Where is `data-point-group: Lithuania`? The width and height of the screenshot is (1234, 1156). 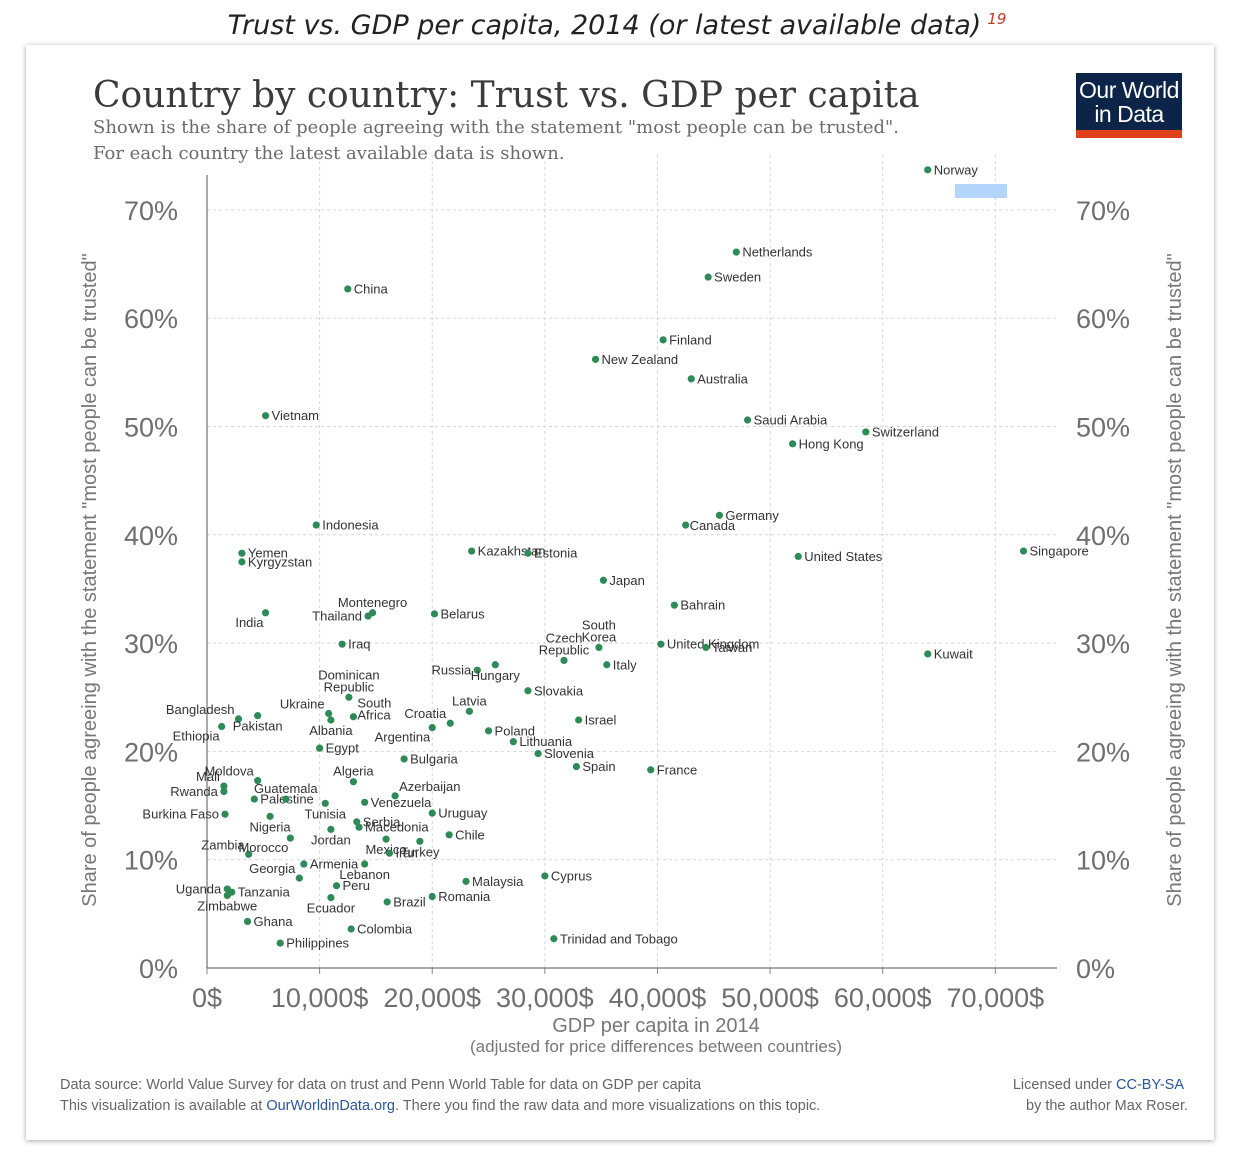 data-point-group: Lithuania is located at coordinates (541, 741).